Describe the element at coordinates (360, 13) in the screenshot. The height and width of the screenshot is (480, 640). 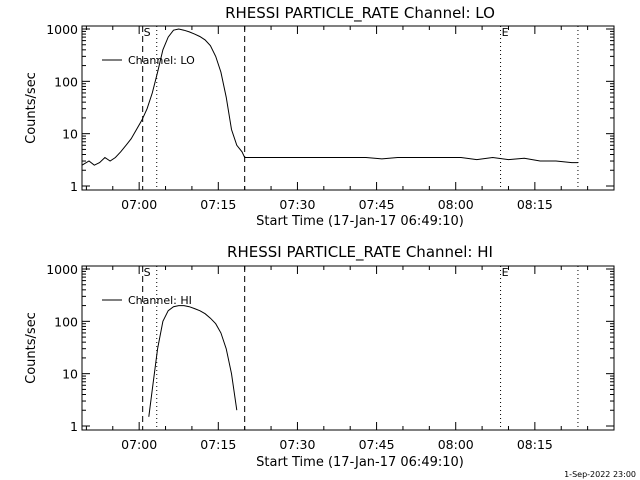
I see `chart-title: RHESSI PARTICLE_RATE Channel: LO` at that location.